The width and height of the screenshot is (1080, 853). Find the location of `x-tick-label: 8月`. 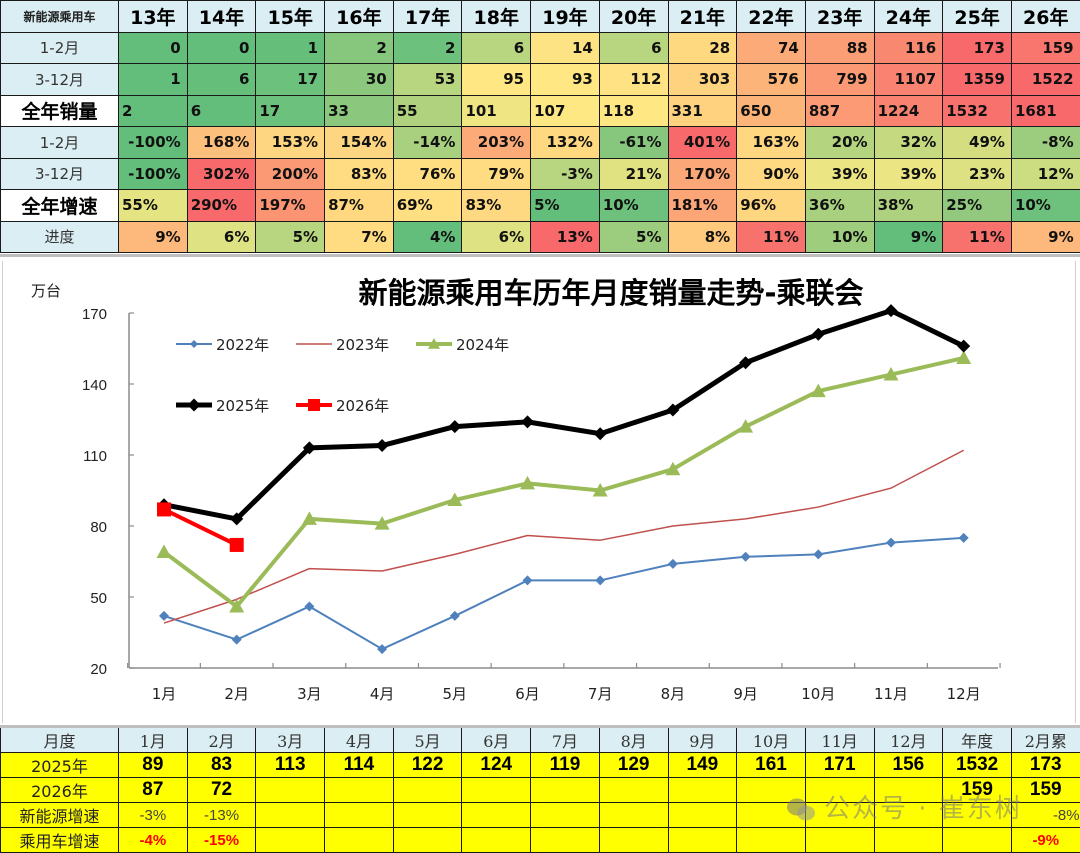

x-tick-label: 8月 is located at coordinates (673, 694).